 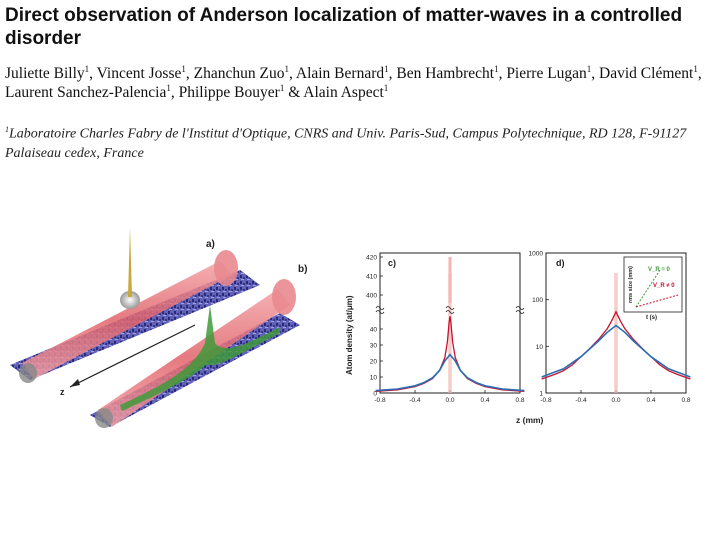 What do you see at coordinates (226, 268) in the screenshot?
I see `beam-horn-a` at bounding box center [226, 268].